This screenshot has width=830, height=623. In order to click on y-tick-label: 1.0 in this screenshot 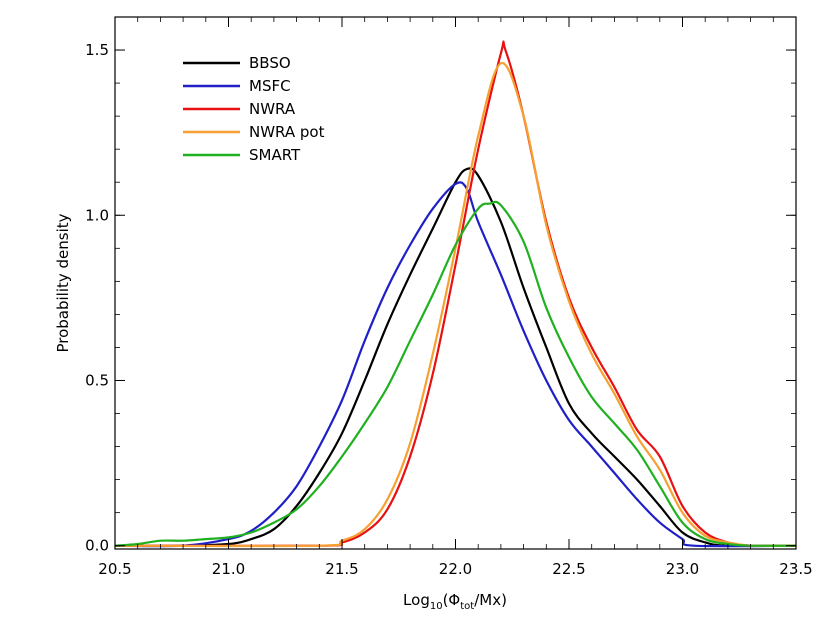, I will do `click(97, 215)`.